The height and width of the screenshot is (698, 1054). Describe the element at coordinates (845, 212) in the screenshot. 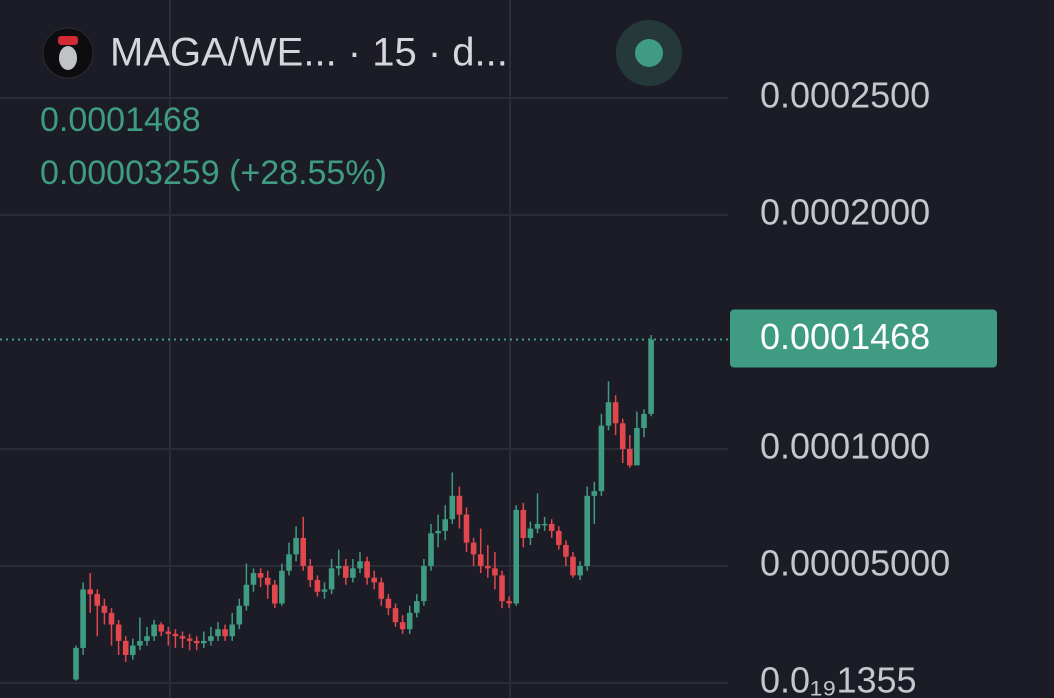

I see `y-tick-label: 0.0002000` at that location.